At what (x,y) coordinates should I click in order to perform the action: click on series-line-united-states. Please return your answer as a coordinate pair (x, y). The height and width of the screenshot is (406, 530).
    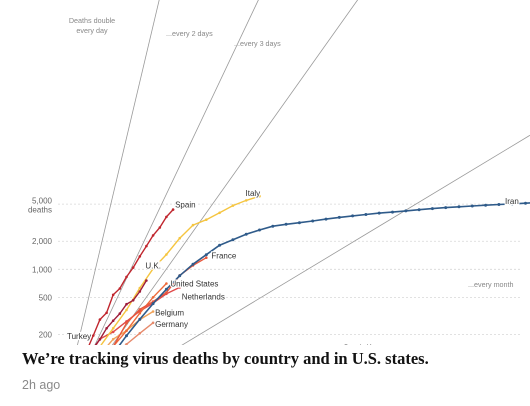
    Looking at the image, I should click on (140, 314).